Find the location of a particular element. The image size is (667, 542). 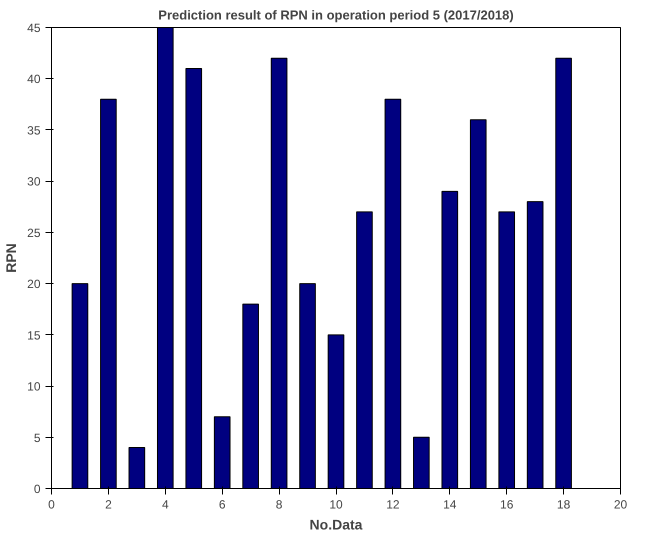

x-tick-label: 2 is located at coordinates (108, 505).